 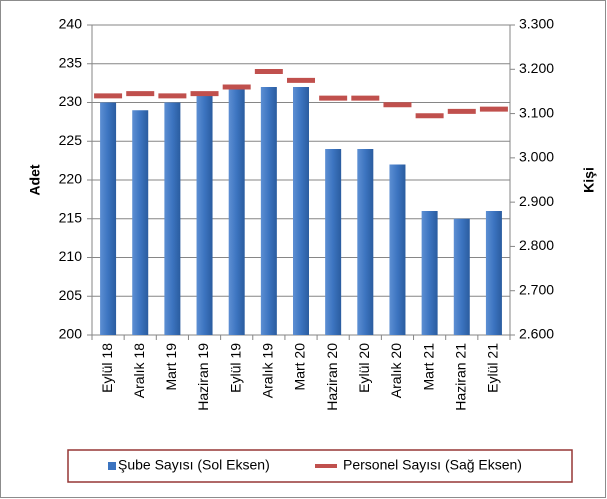 What do you see at coordinates (536, 201) in the screenshot?
I see `y2-tick-label: 2.900` at bounding box center [536, 201].